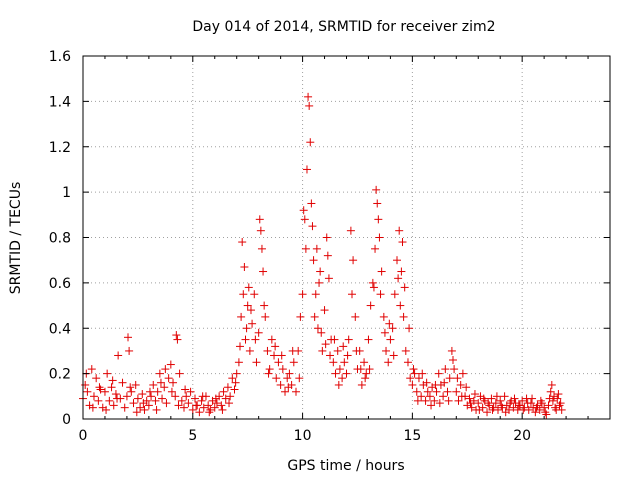  Describe the element at coordinates (60, 57) in the screenshot. I see `y-tick-label: 1.6` at that location.